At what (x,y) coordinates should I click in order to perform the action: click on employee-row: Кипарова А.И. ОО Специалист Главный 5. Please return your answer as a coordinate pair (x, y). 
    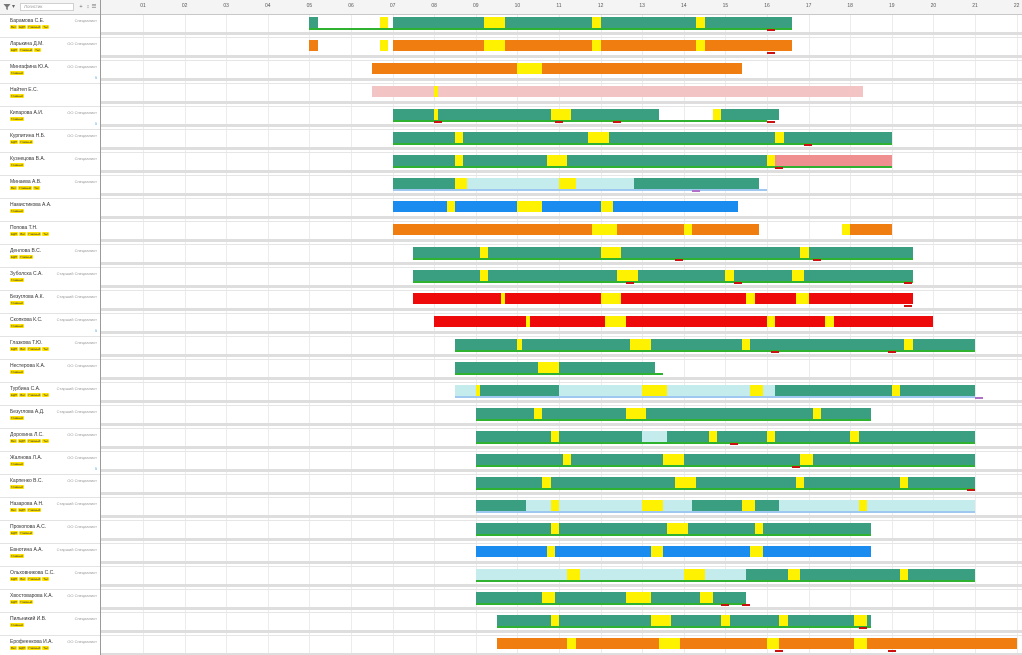
    Looking at the image, I should click on (50, 118).